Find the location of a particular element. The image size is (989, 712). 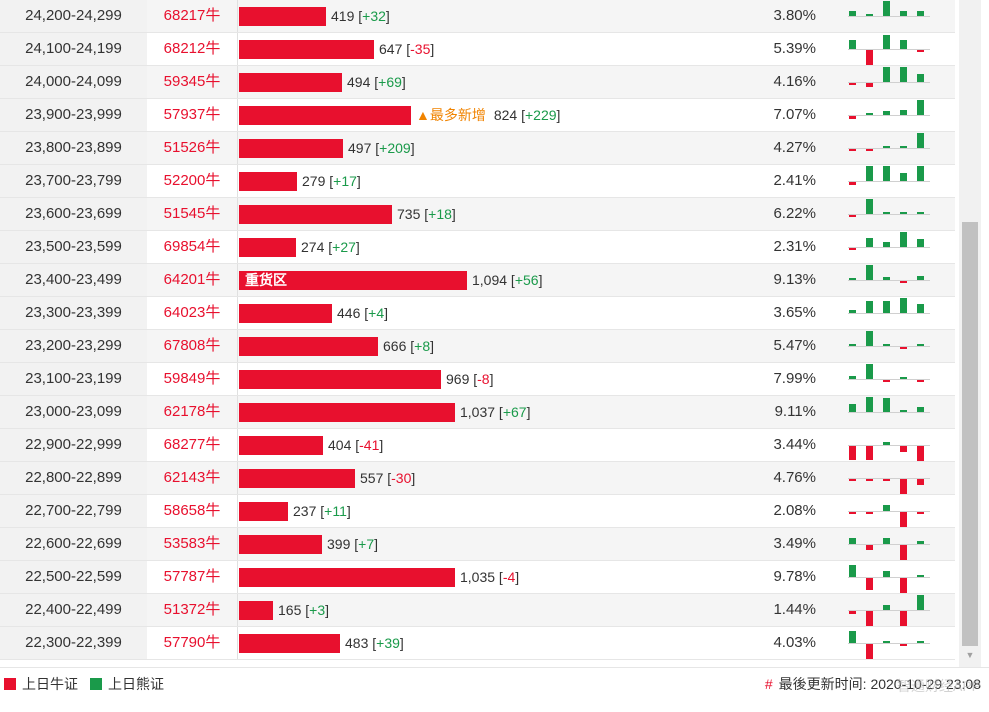

volume-number: 399 is located at coordinates (339, 544).